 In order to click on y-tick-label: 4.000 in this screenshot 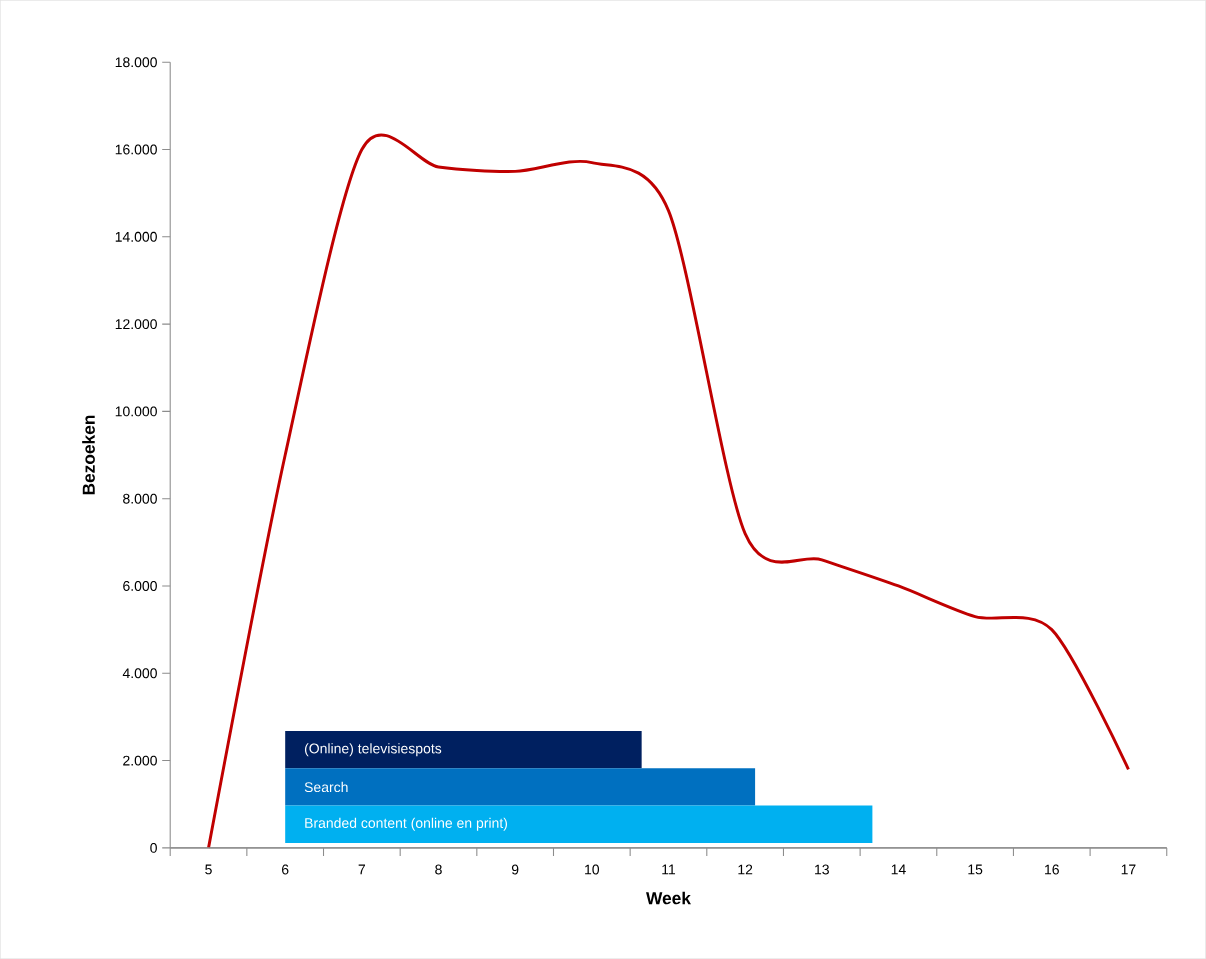, I will do `click(139, 673)`.